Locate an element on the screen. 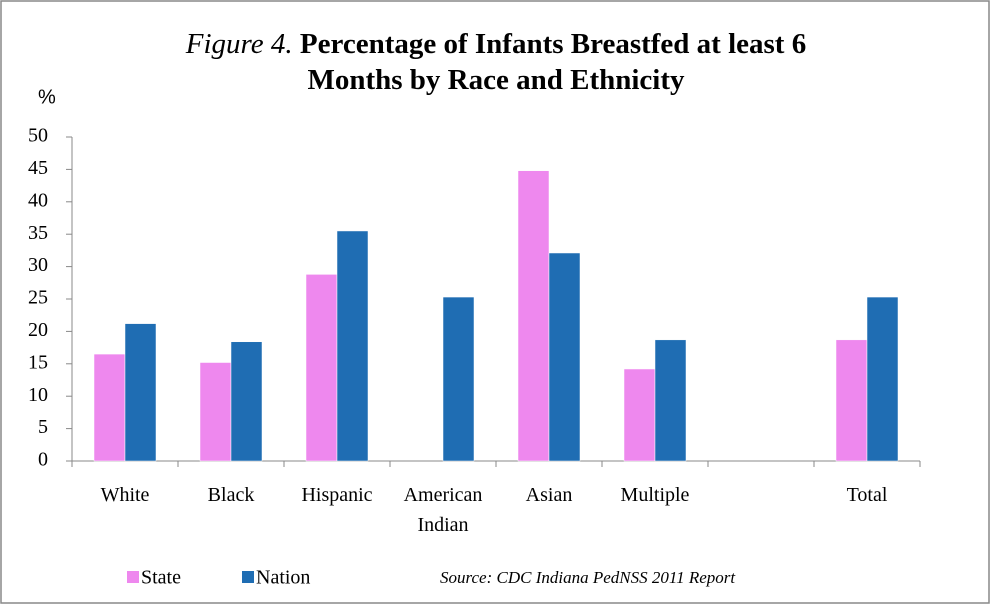  y-tick-label: 30 is located at coordinates (38, 265).